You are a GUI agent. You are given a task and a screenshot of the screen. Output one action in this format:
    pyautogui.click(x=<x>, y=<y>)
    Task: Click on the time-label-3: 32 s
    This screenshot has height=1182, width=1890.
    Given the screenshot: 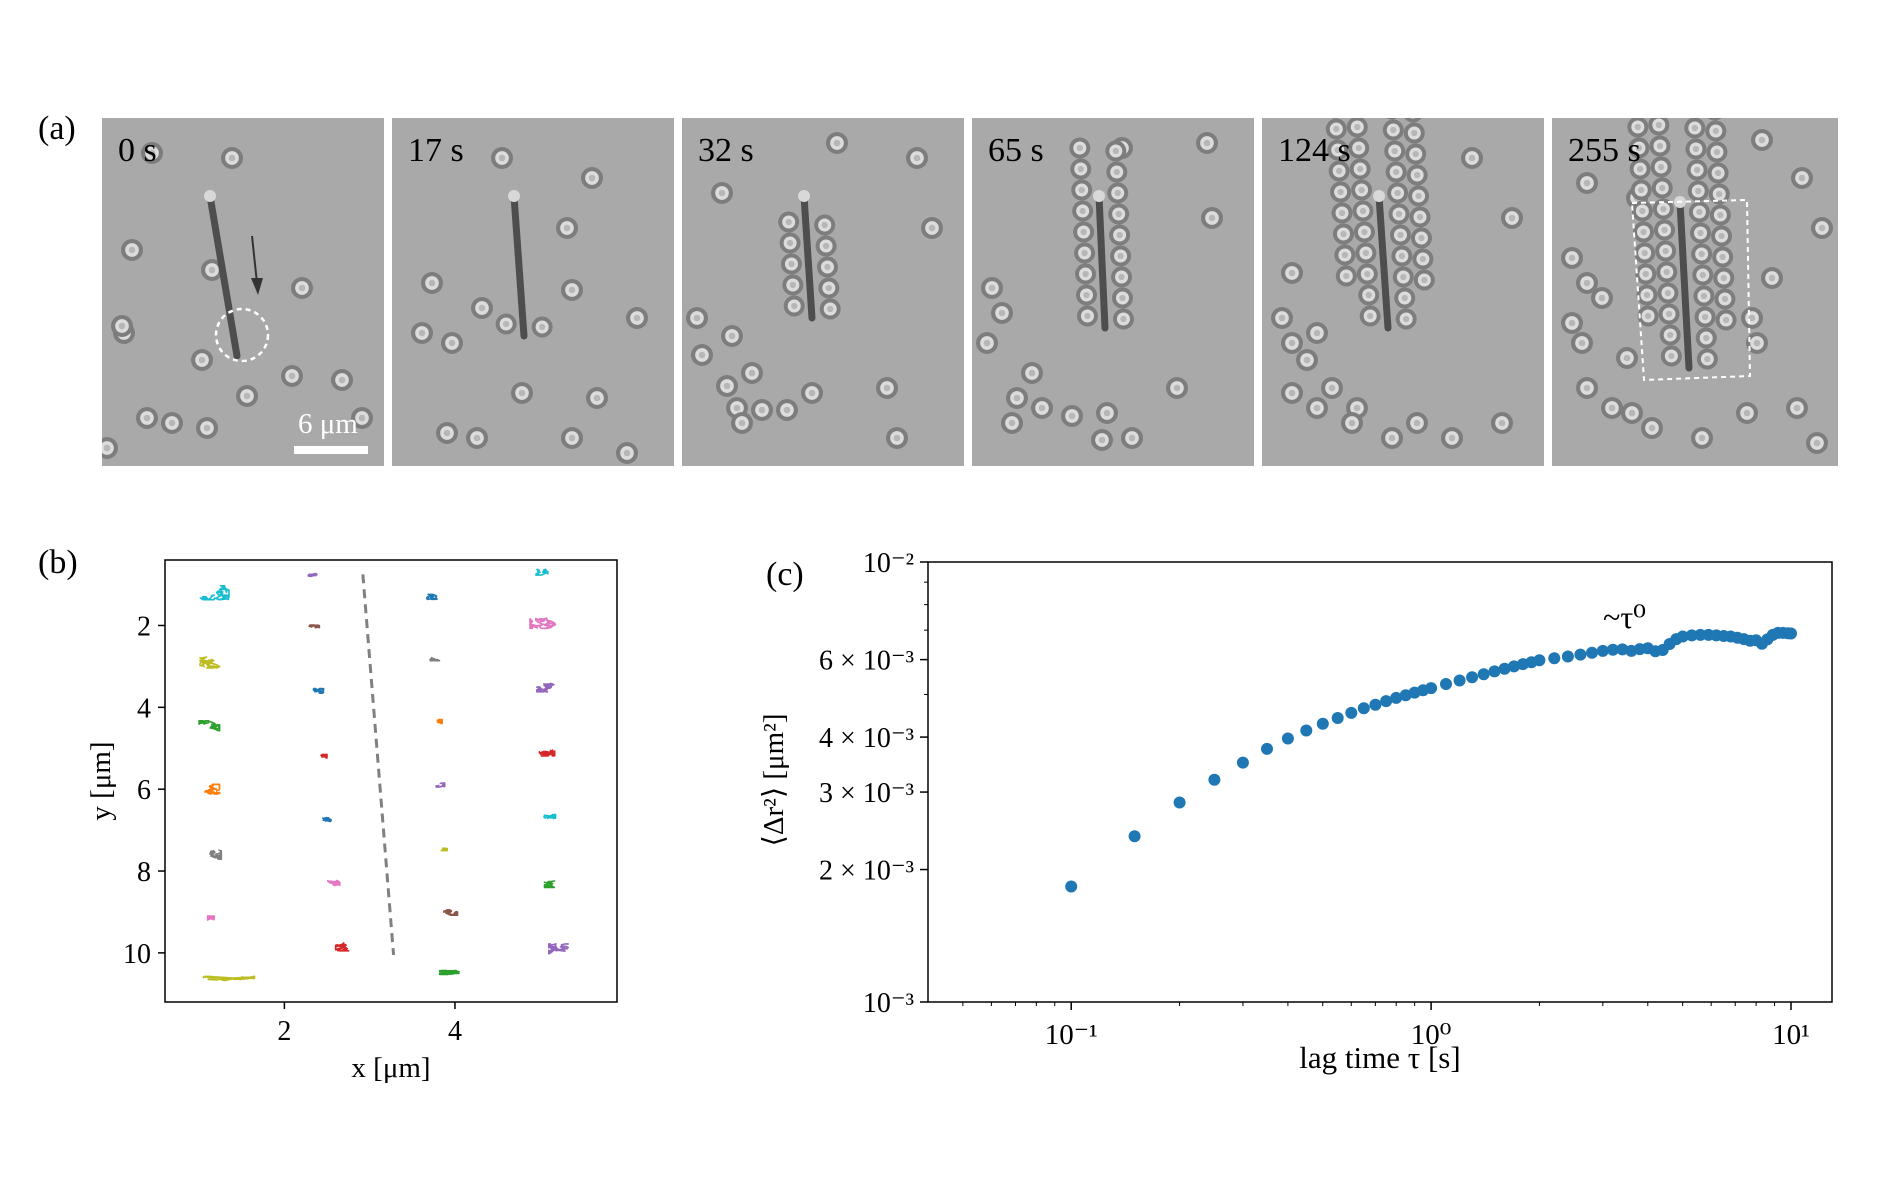 What is the action you would take?
    pyautogui.click(x=726, y=150)
    